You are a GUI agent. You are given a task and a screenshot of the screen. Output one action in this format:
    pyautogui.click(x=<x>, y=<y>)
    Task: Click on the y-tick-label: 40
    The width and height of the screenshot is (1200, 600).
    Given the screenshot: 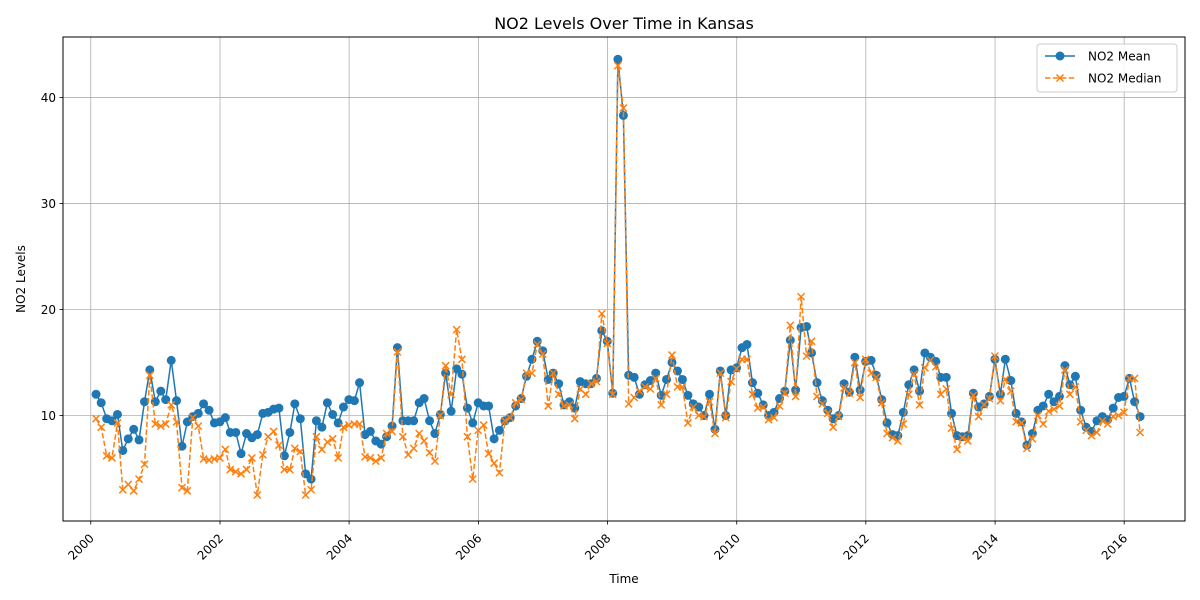 What is the action you would take?
    pyautogui.click(x=48, y=98)
    